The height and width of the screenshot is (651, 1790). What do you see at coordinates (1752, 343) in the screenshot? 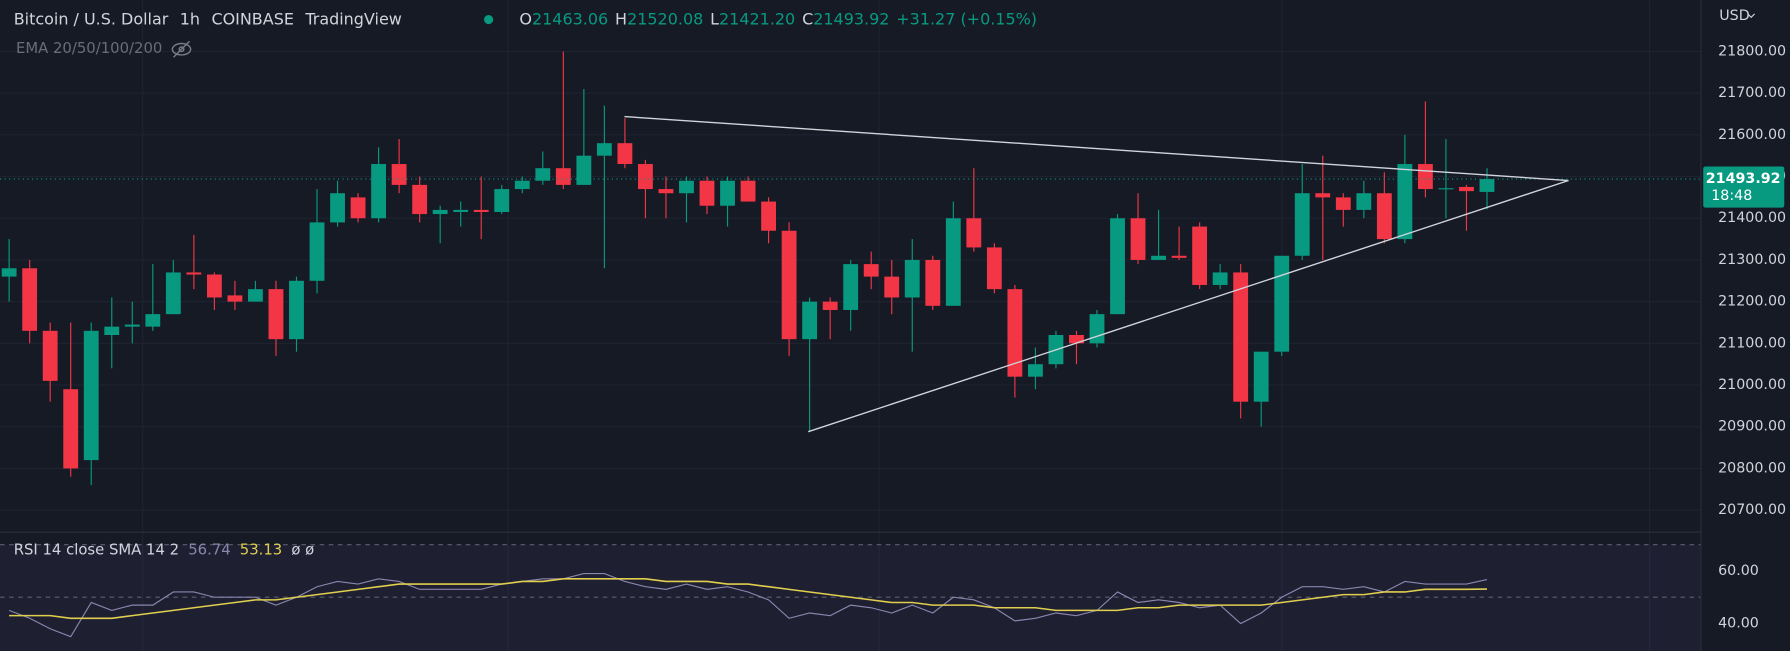
I see `y-tick-label: 21100.00` at bounding box center [1752, 343].